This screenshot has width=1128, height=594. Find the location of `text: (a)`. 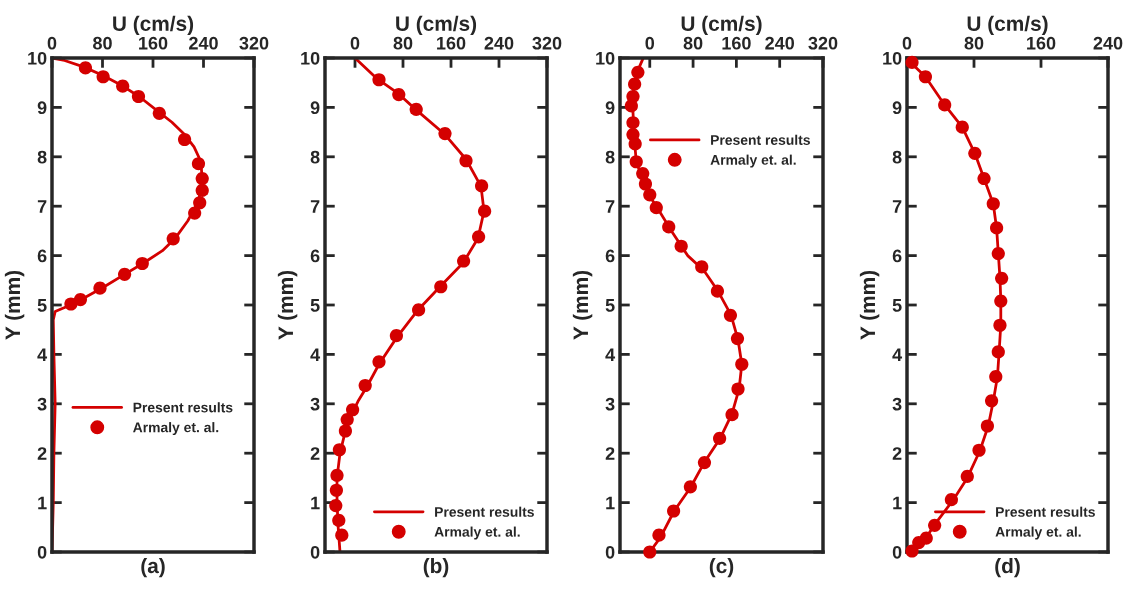

text: (a) is located at coordinates (153, 567).